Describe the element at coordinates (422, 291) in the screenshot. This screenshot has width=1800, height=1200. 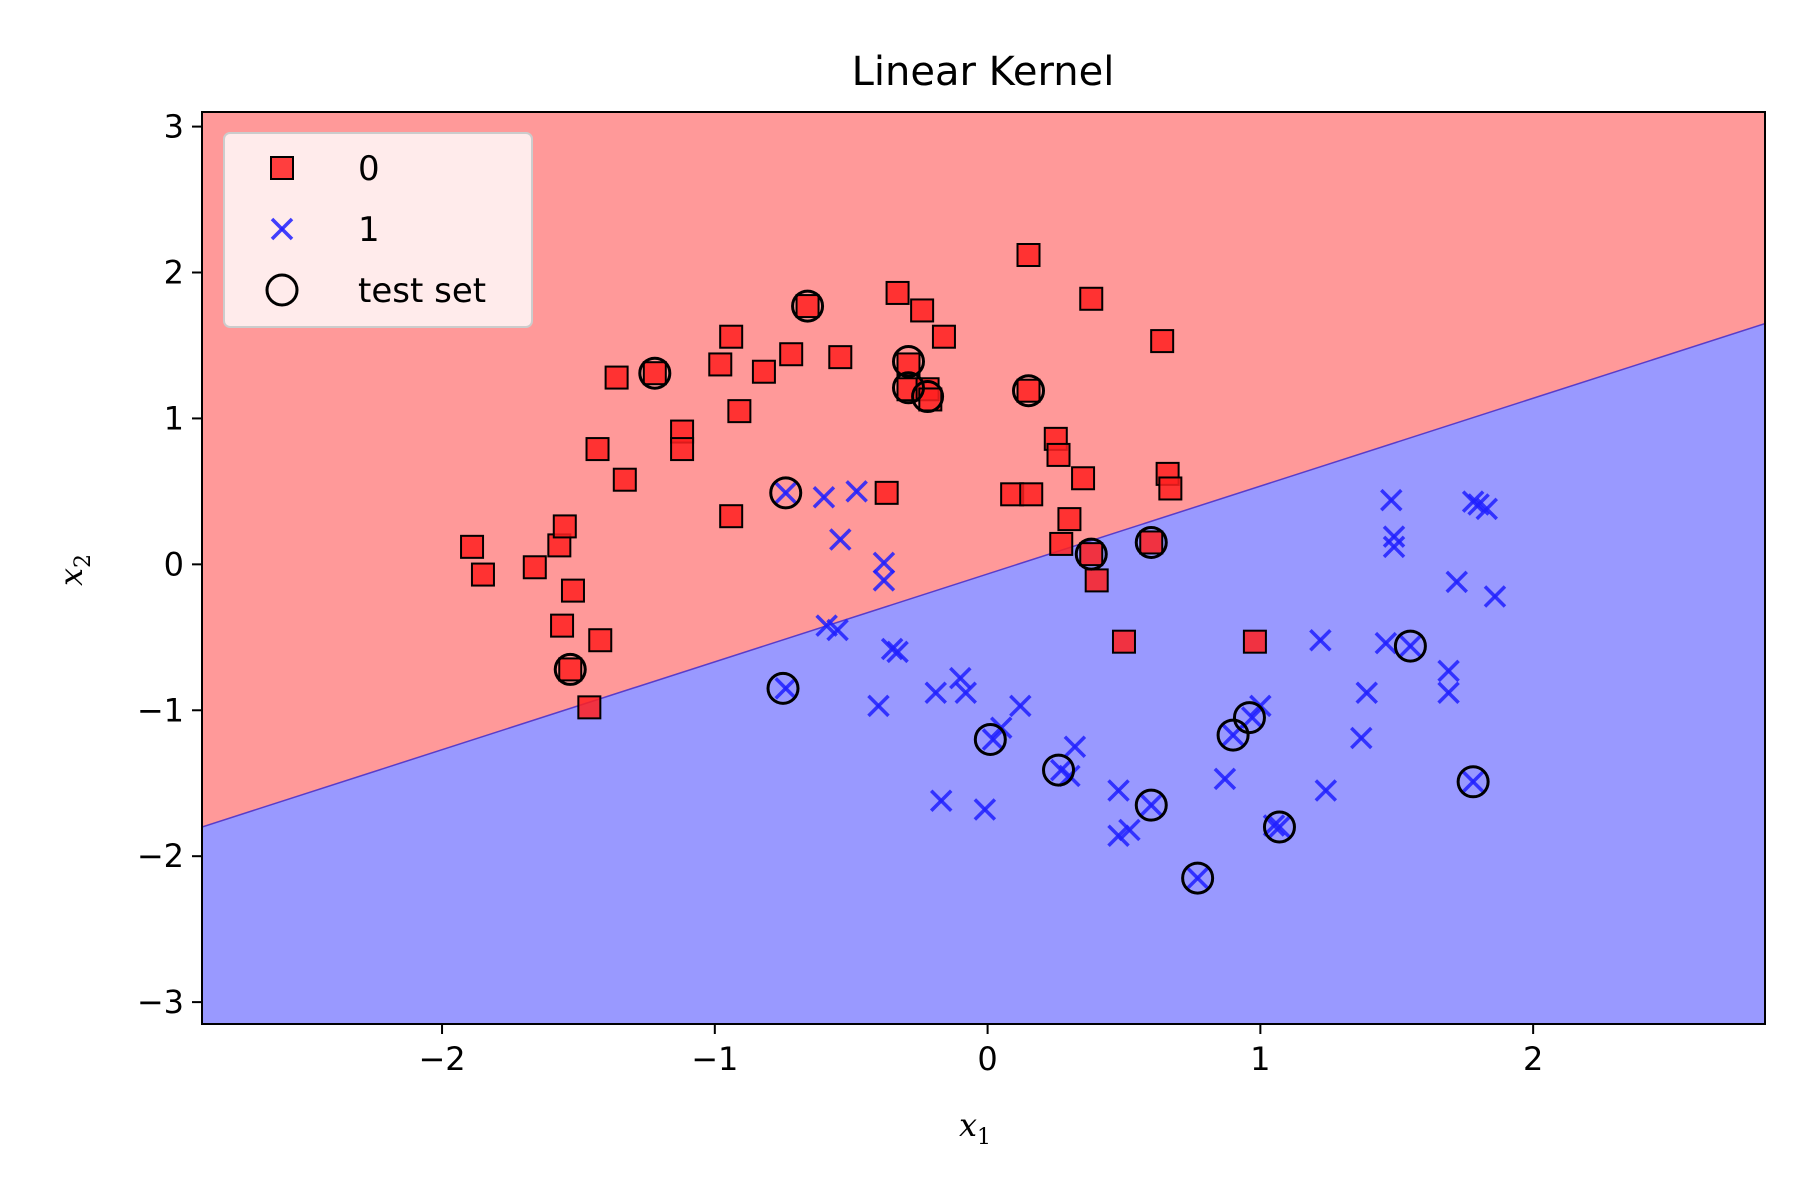
I see `legend-label: test set` at that location.